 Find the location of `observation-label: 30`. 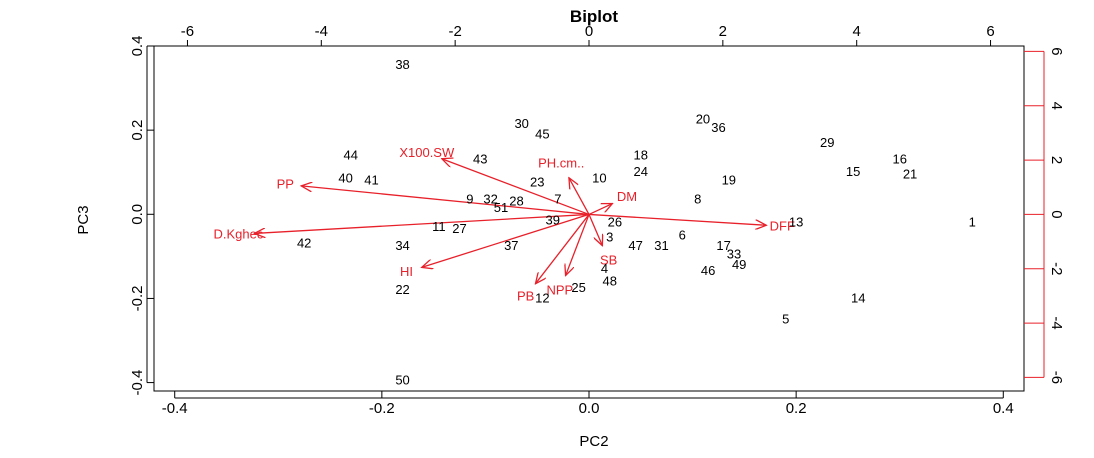

observation-label: 30 is located at coordinates (521, 123).